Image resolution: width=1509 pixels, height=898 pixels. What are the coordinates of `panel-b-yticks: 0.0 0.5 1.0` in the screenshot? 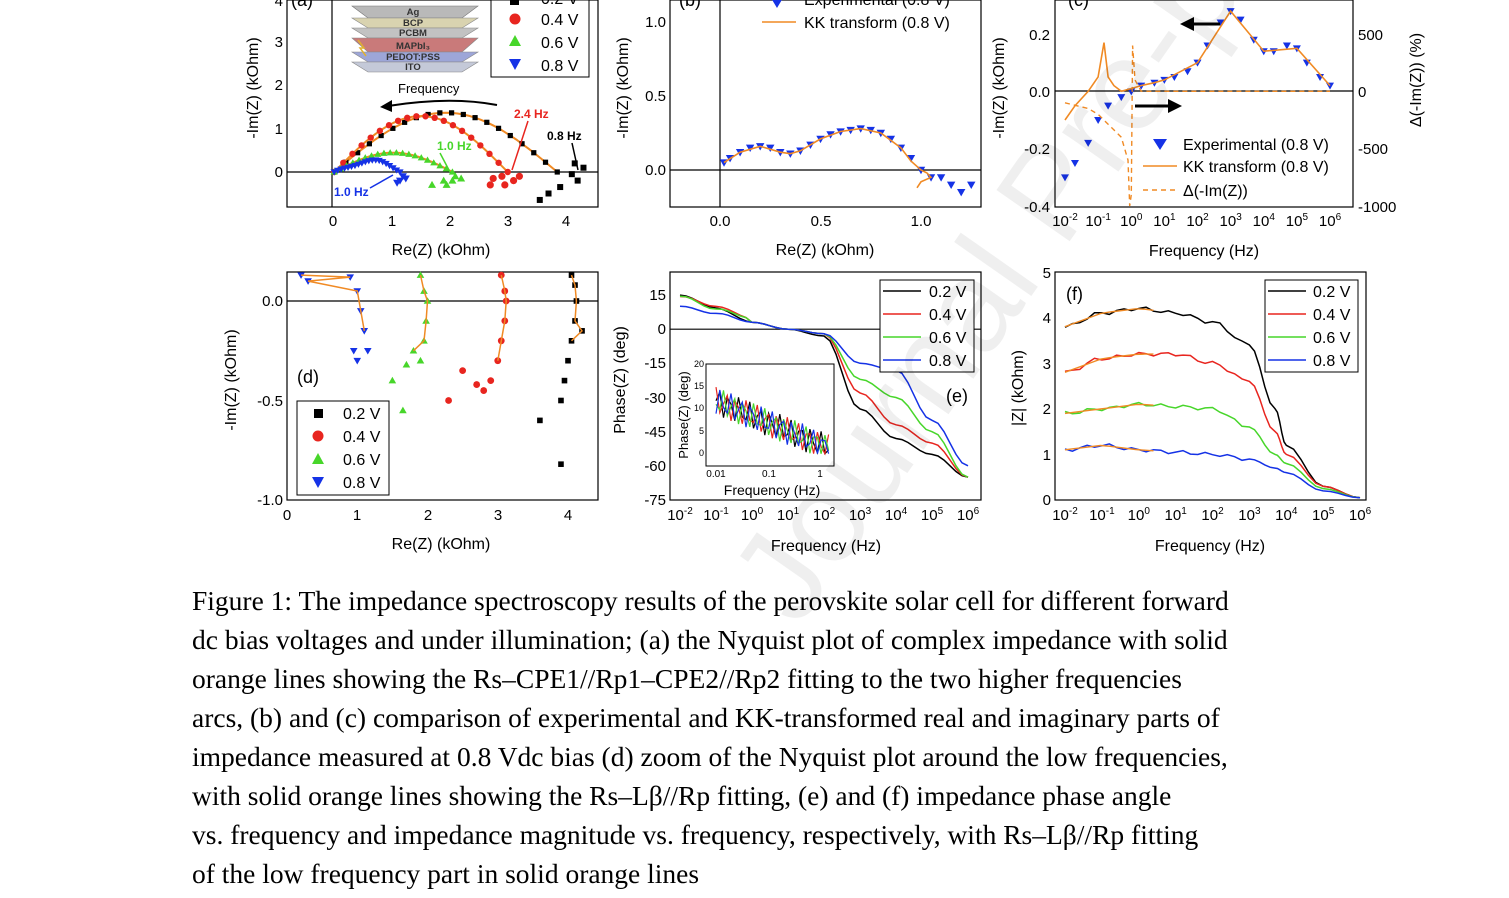 It's located at (655, 96).